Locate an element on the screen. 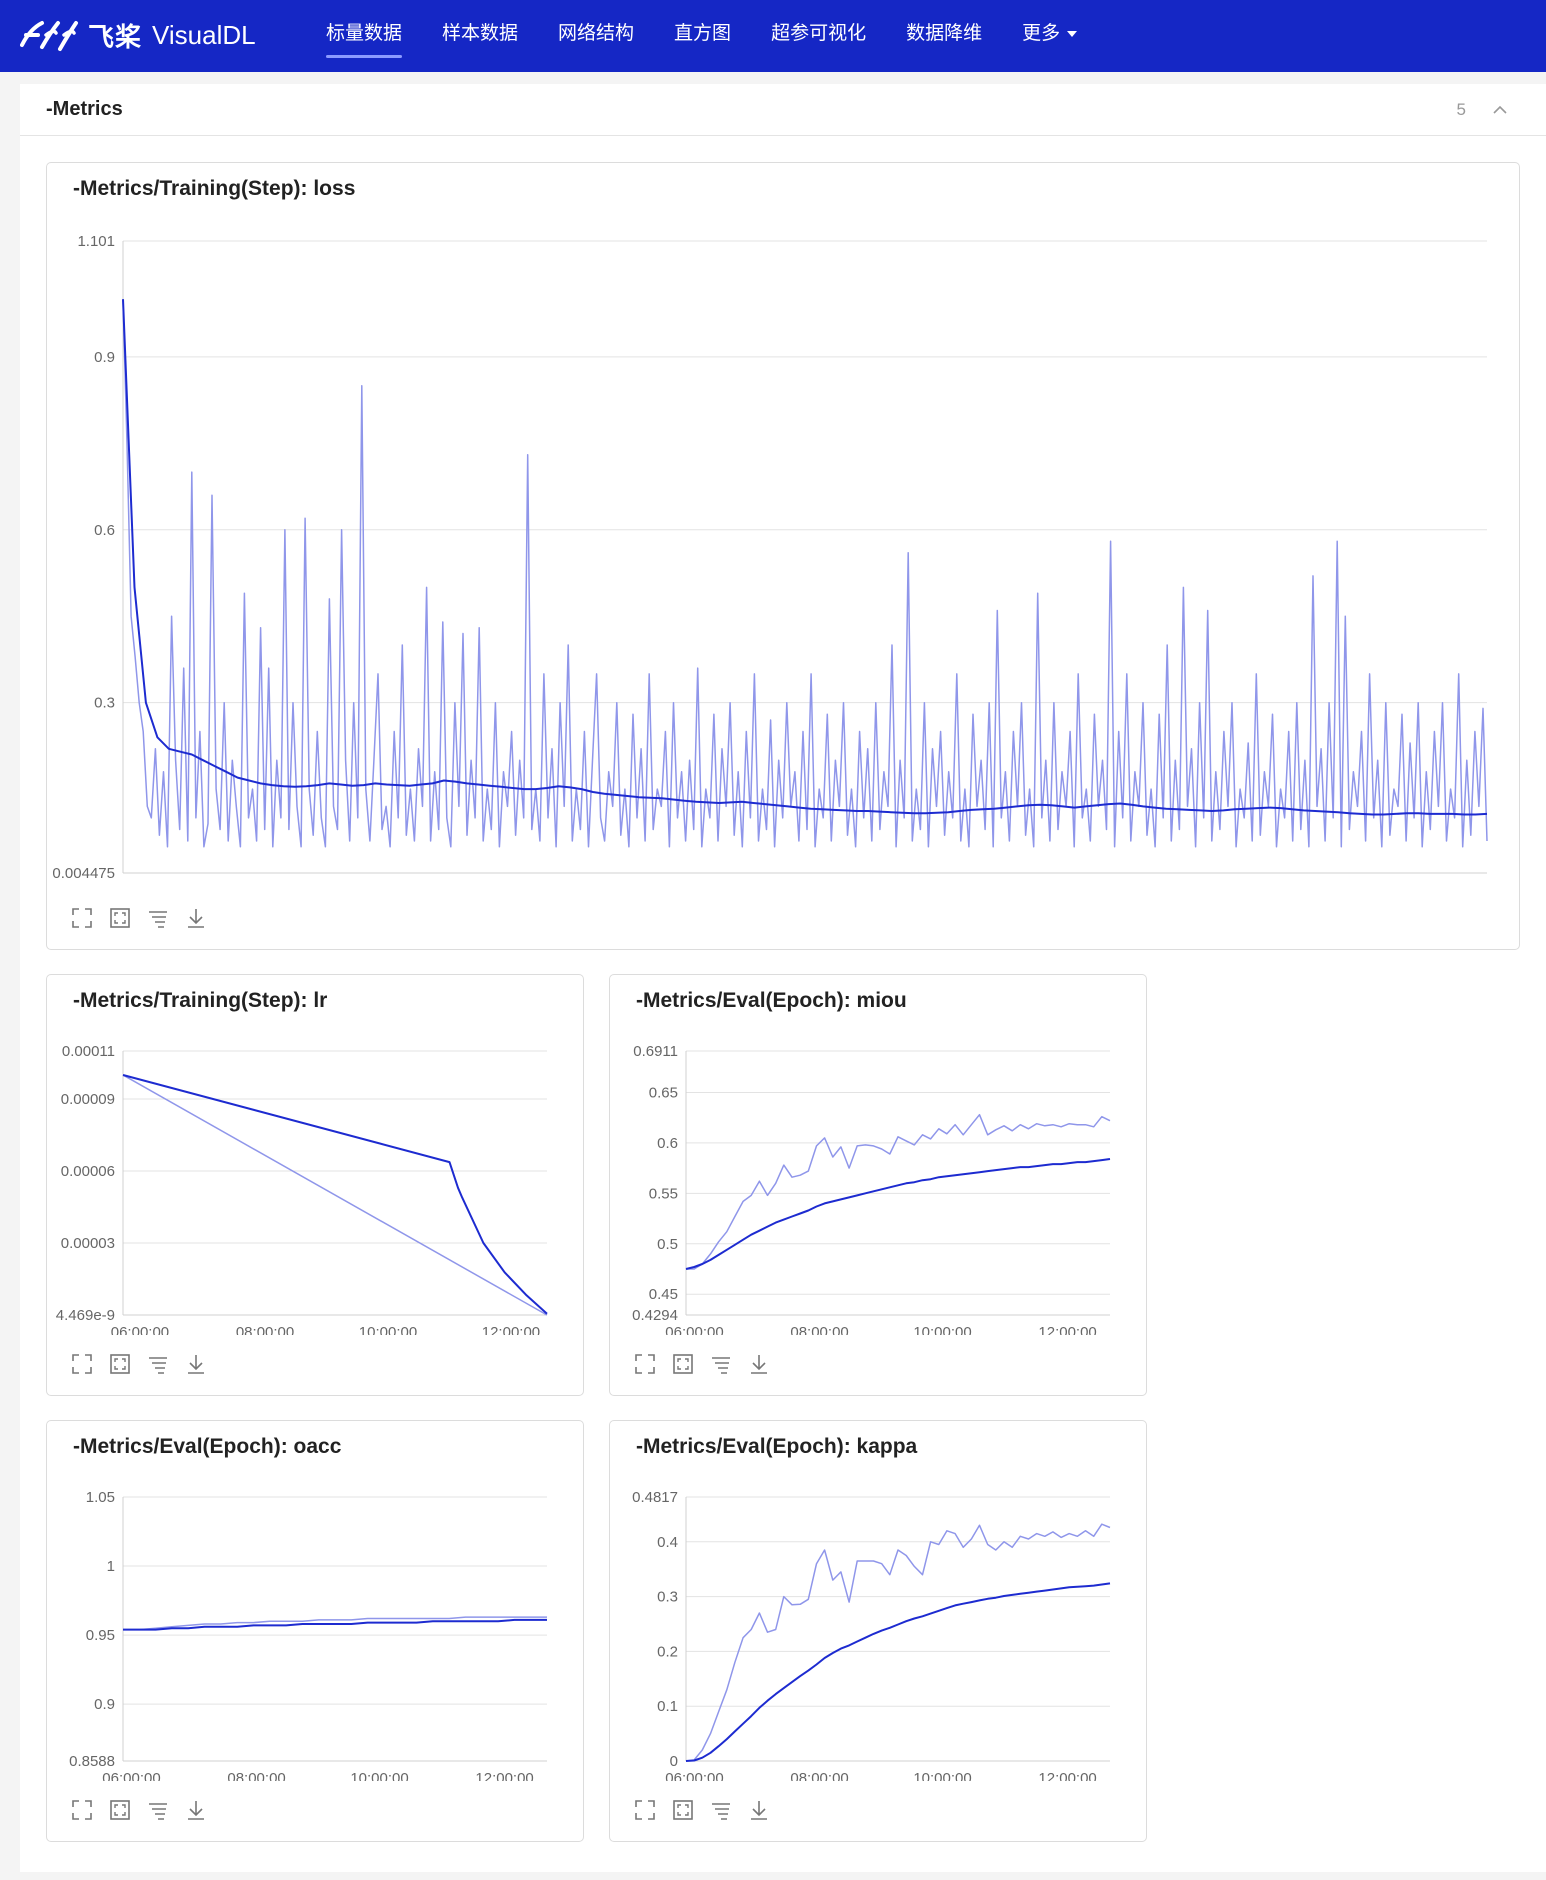  y-tick-label: 0.00009 is located at coordinates (88, 1099).